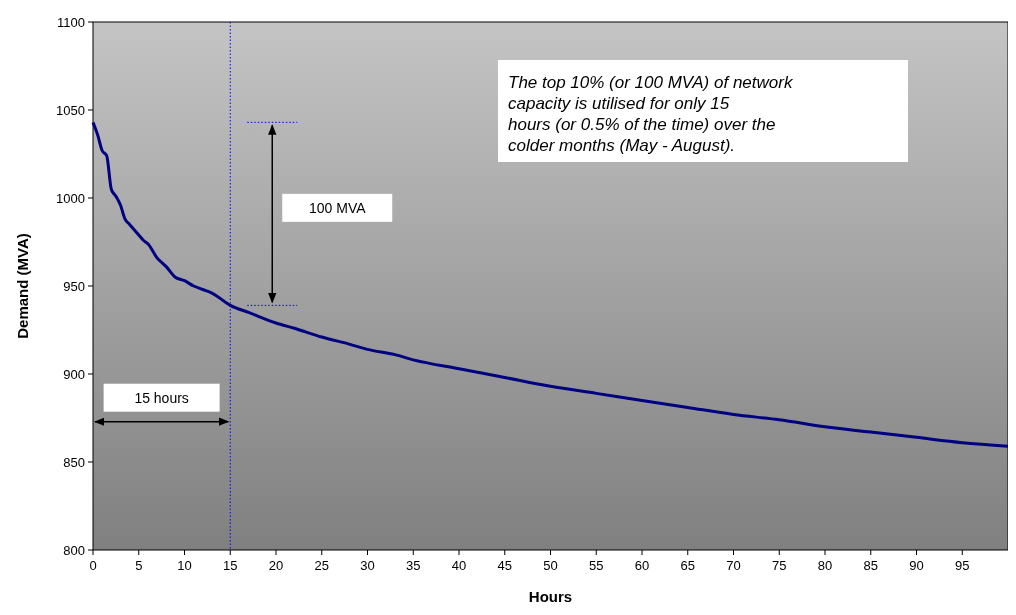 This screenshot has height=615, width=1016. What do you see at coordinates (321, 565) in the screenshot?
I see `x-tick-label: 25` at bounding box center [321, 565].